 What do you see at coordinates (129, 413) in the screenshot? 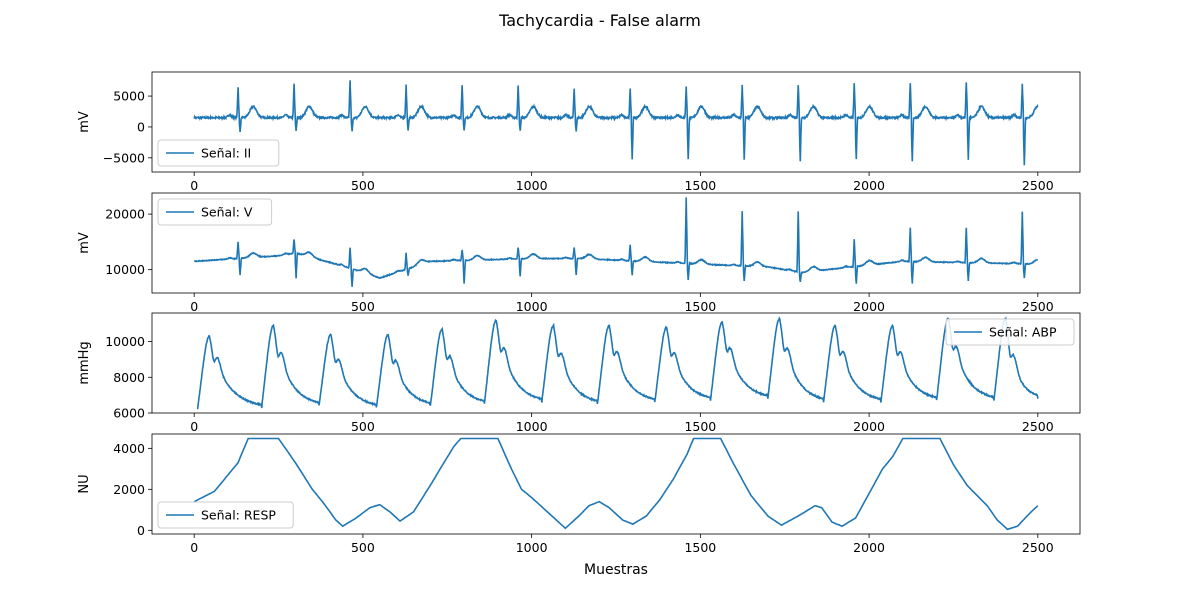
I see `y-tick-label: 6000` at bounding box center [129, 413].